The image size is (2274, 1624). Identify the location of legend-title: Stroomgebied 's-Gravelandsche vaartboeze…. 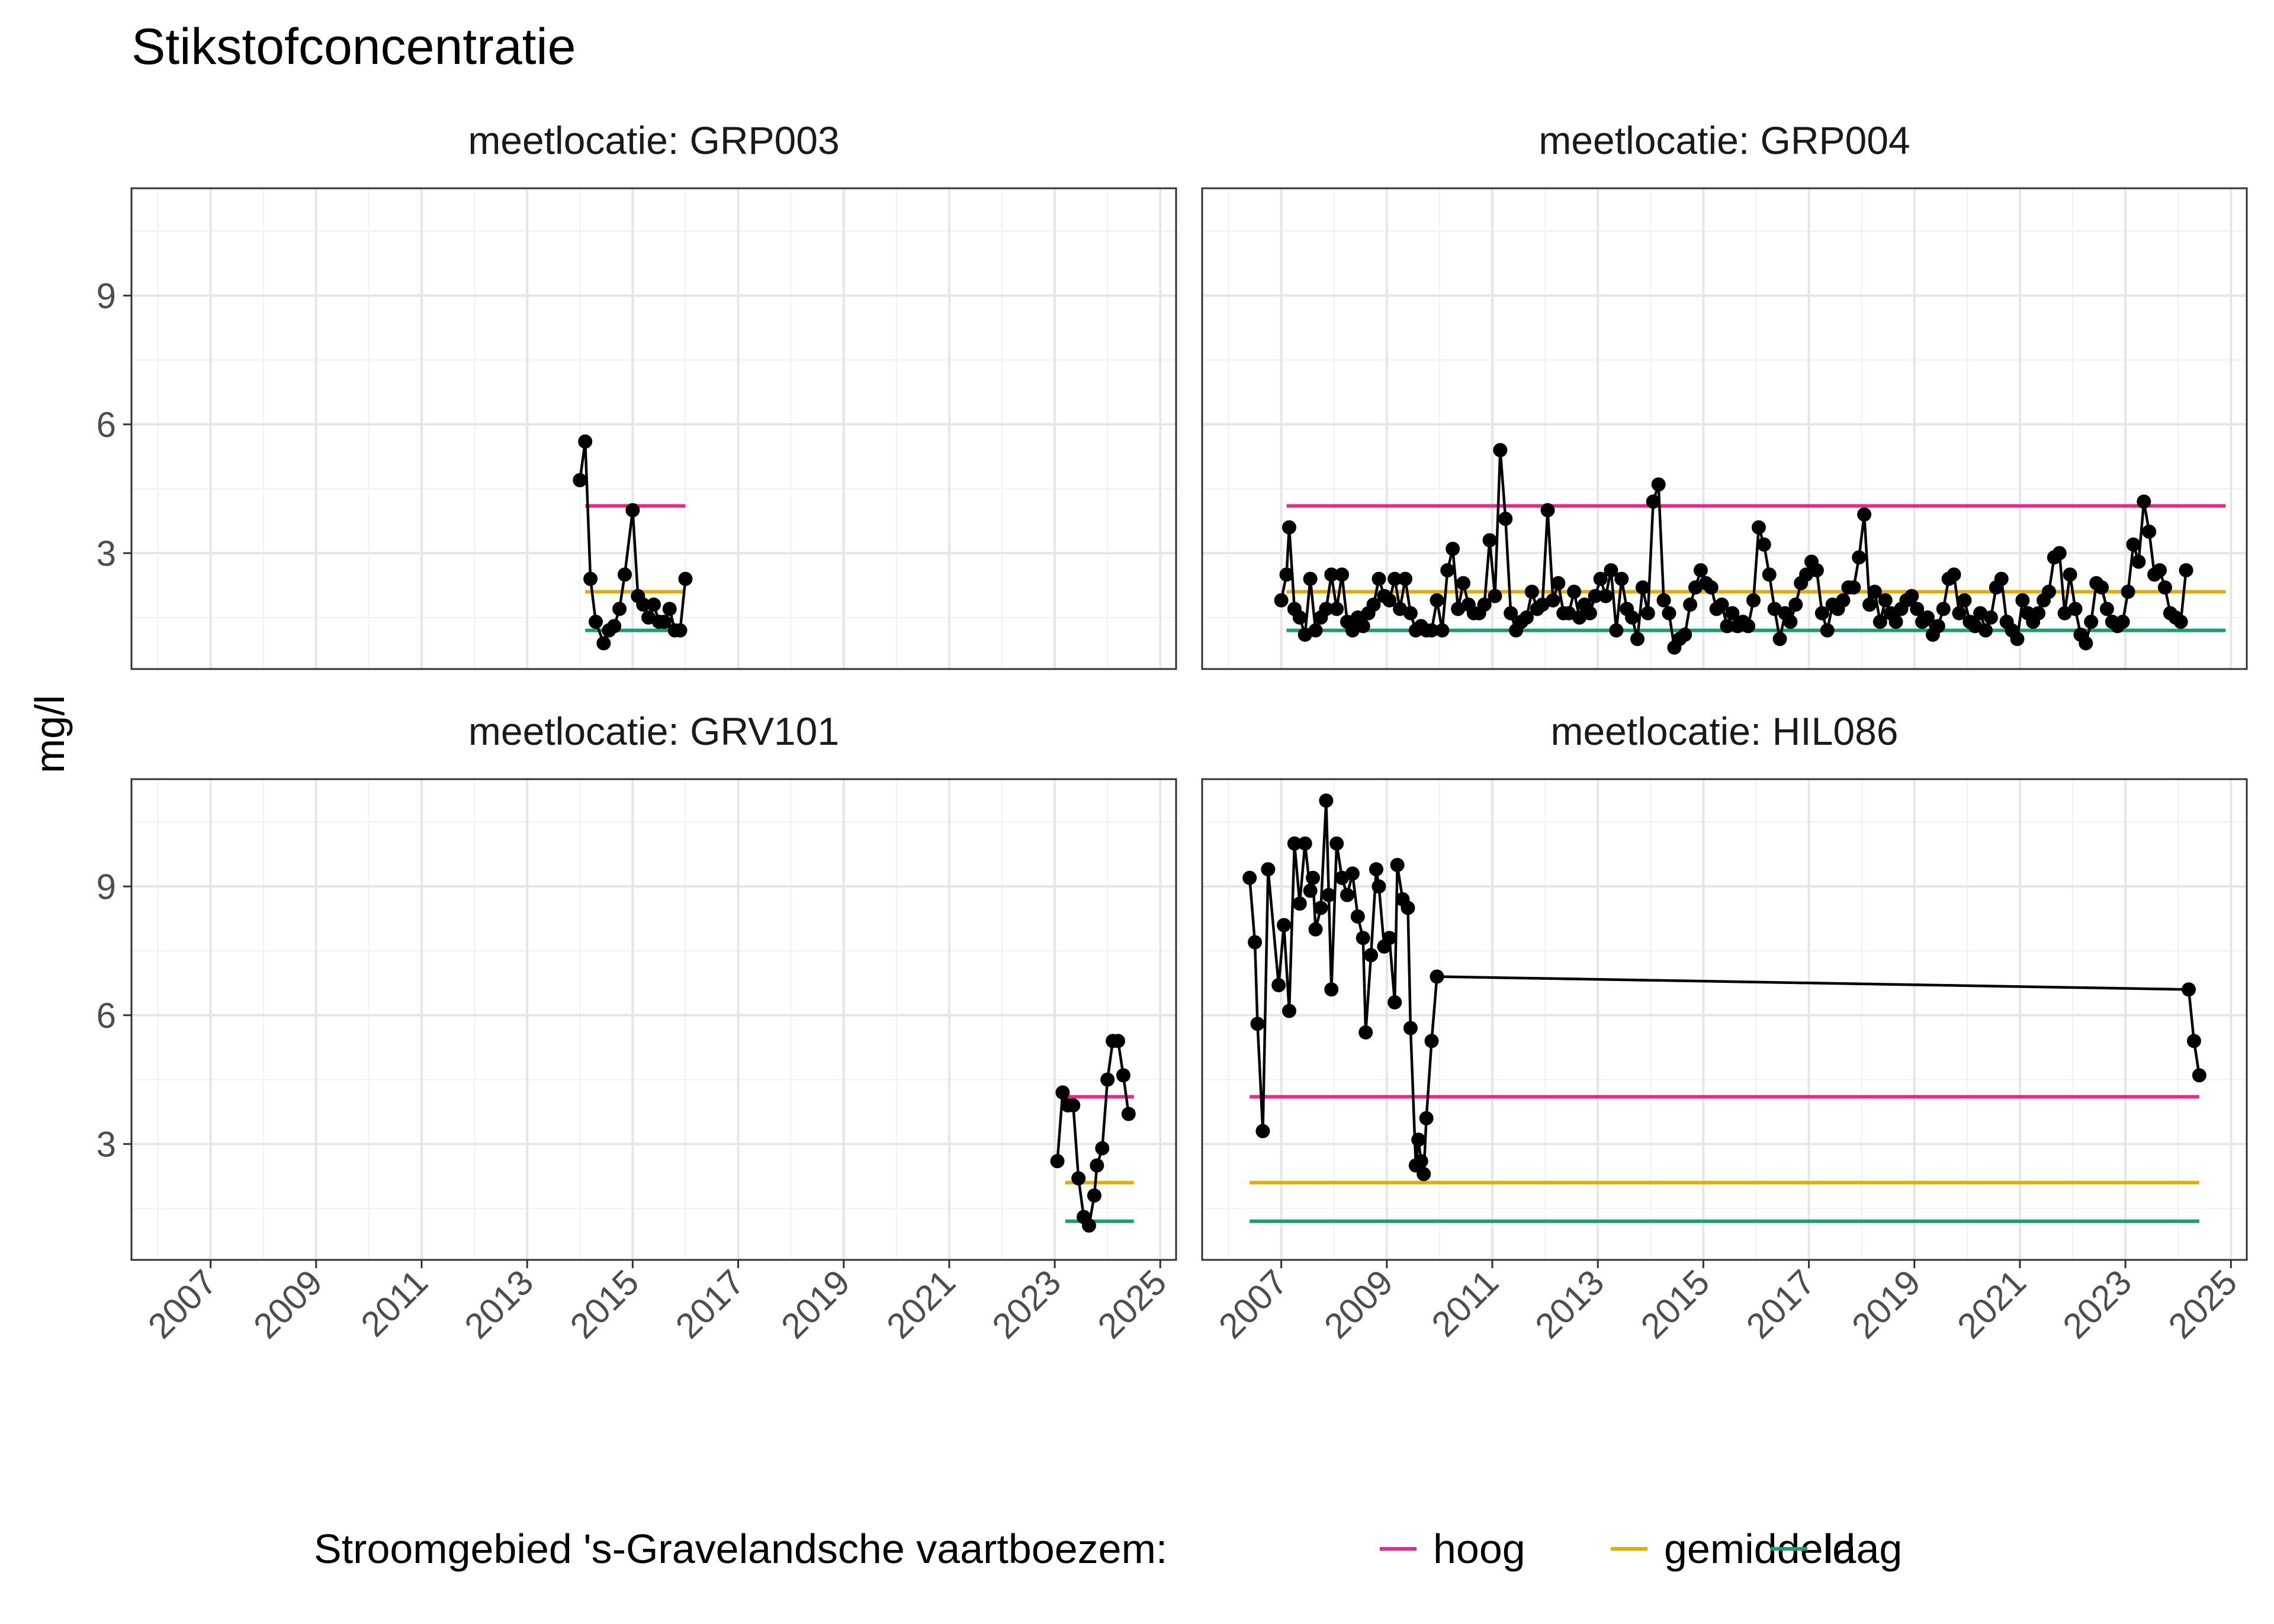
(740, 1549).